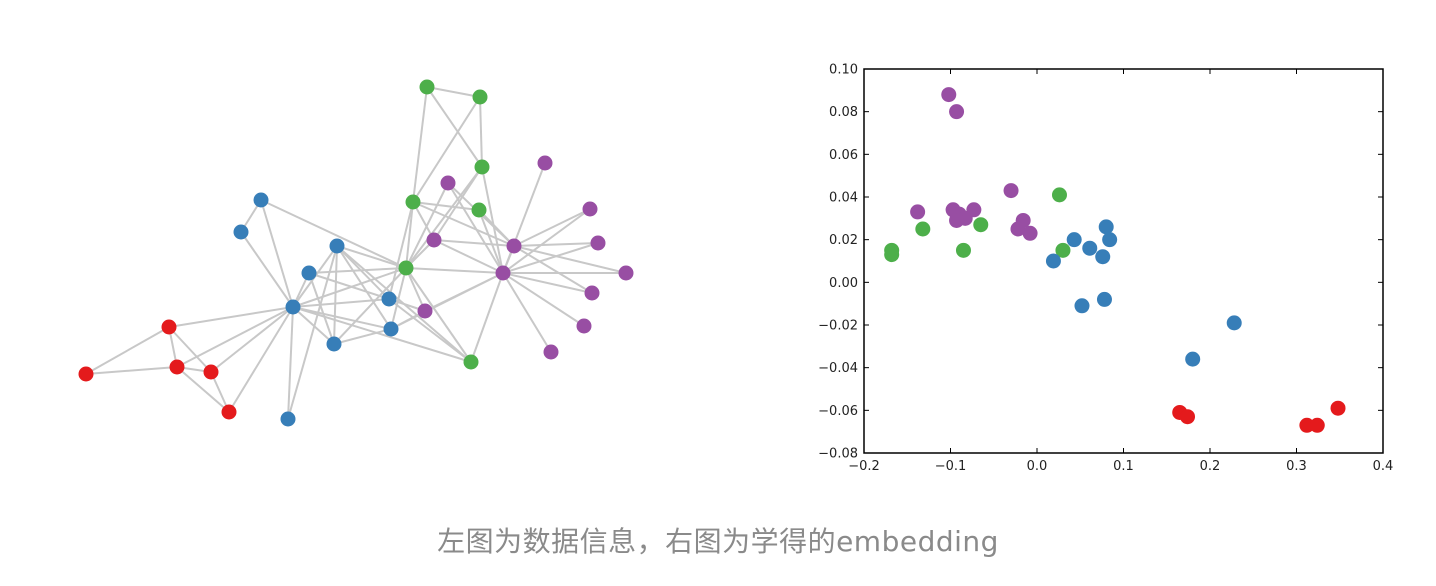 The width and height of the screenshot is (1436, 586). I want to click on x-tick-label: 0.2, so click(1210, 466).